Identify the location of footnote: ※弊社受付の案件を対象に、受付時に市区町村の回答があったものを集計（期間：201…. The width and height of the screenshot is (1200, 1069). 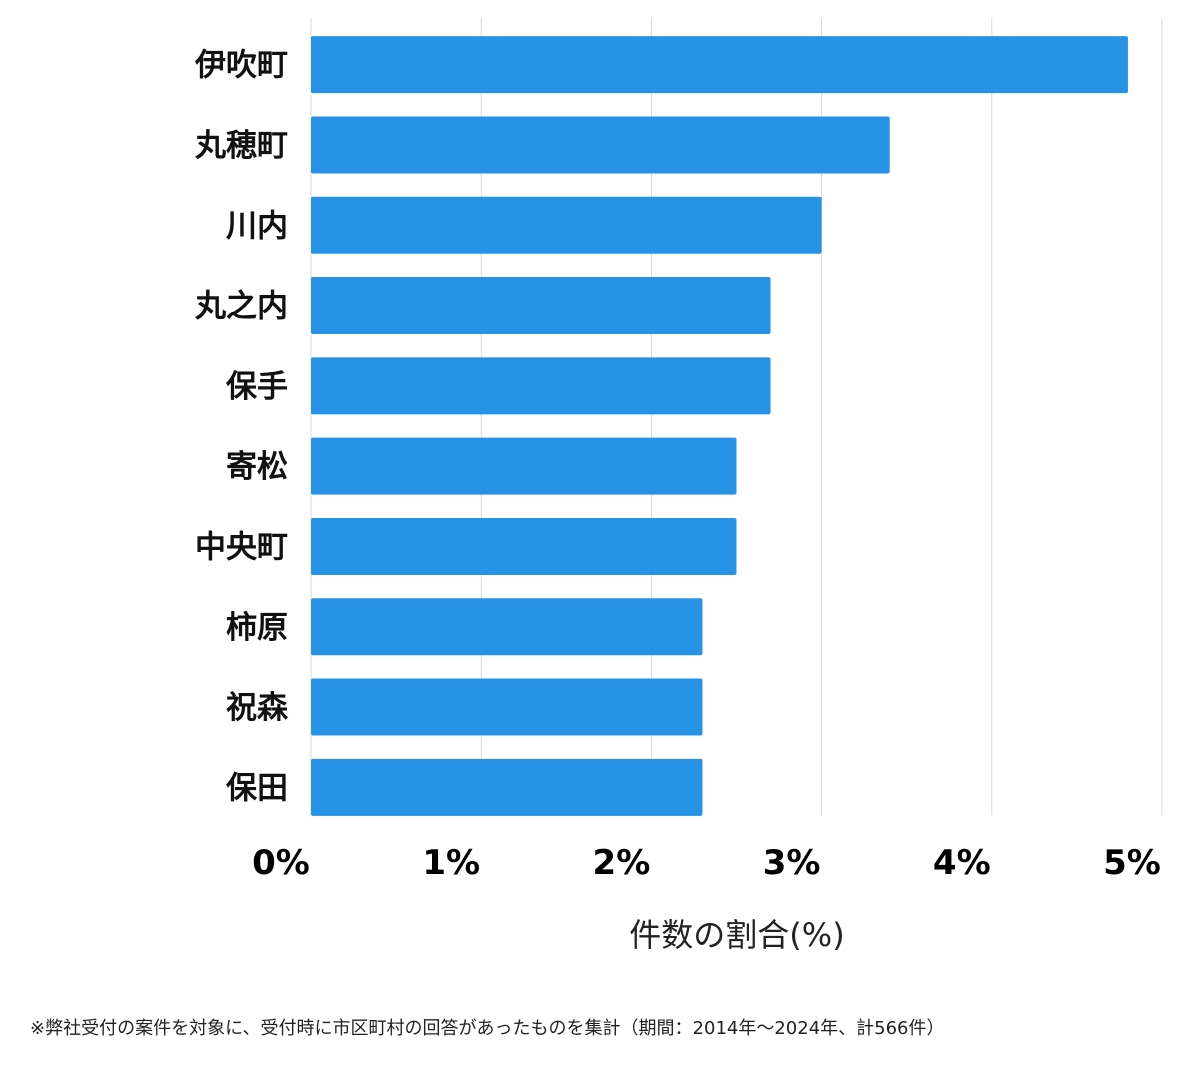
(487, 1028).